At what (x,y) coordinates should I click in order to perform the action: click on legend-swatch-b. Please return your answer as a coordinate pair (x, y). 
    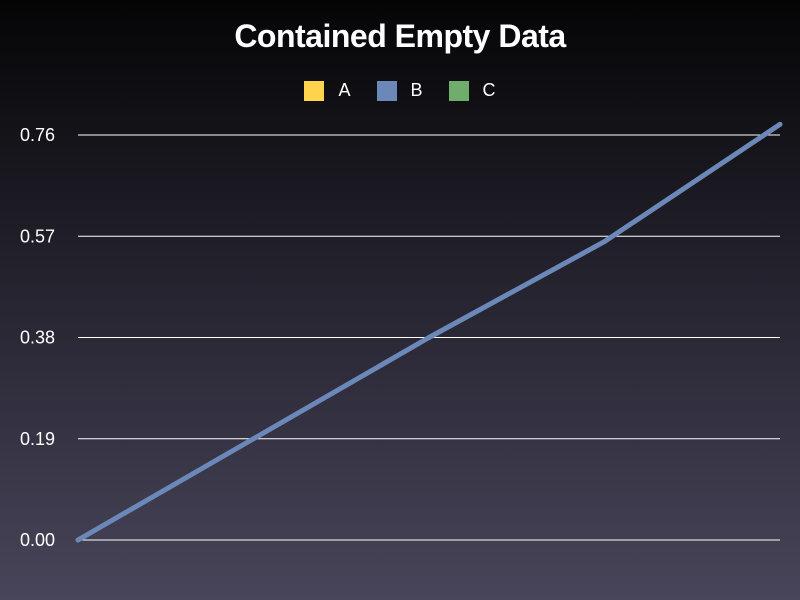
    Looking at the image, I should click on (386, 90).